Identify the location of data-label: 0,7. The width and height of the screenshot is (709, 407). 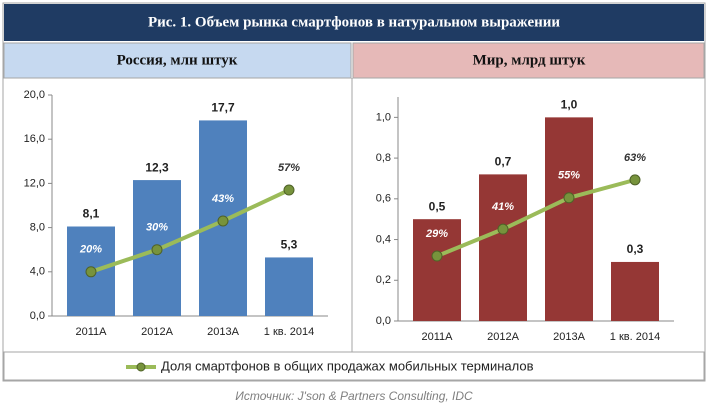
(503, 162).